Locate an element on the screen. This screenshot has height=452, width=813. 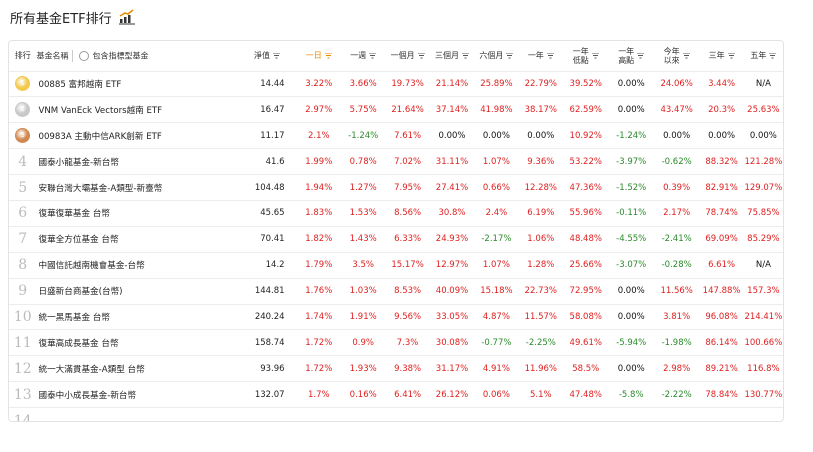
m6-header: 六個月 is located at coordinates (496, 56).